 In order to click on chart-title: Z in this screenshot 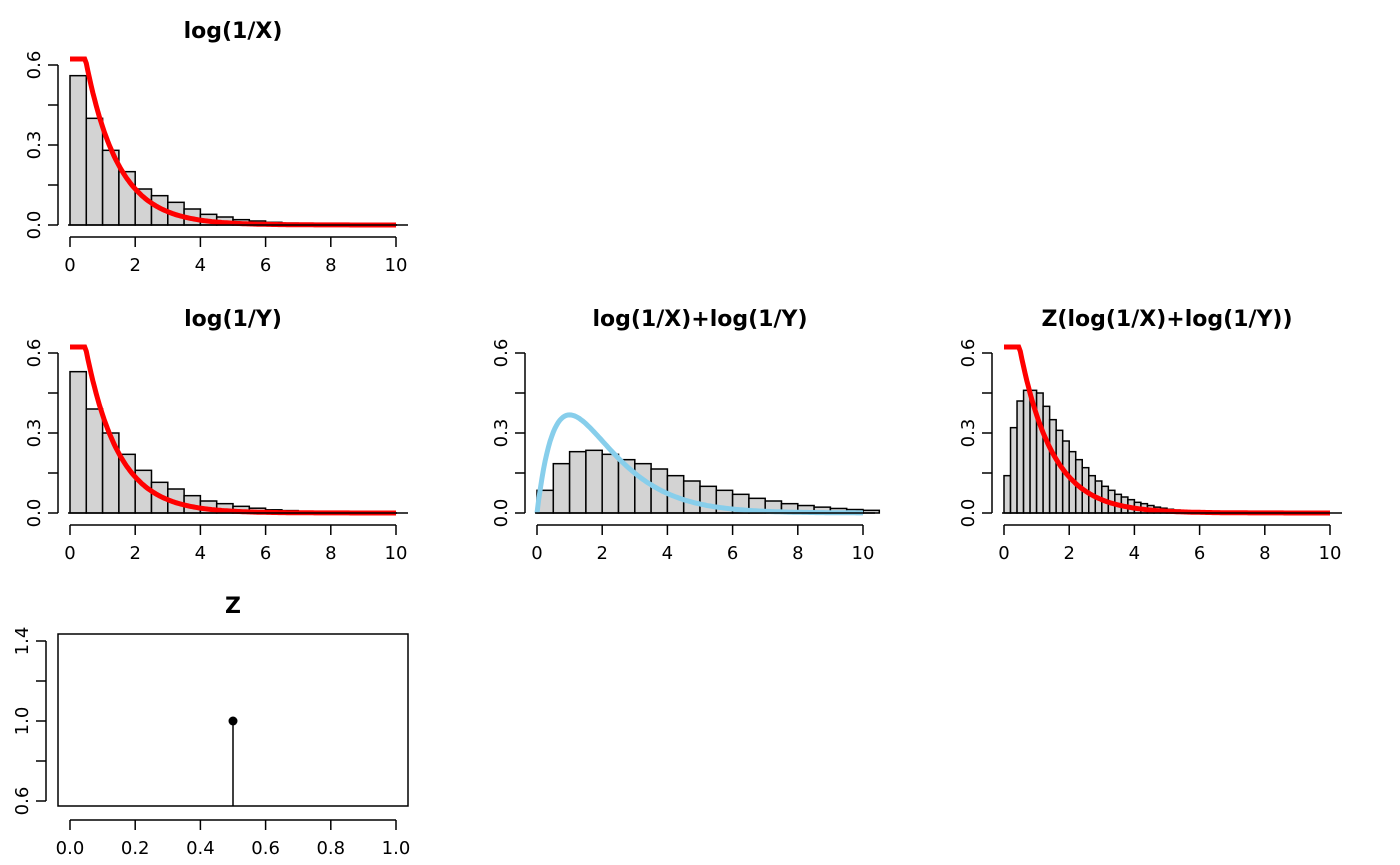, I will do `click(233, 606)`.